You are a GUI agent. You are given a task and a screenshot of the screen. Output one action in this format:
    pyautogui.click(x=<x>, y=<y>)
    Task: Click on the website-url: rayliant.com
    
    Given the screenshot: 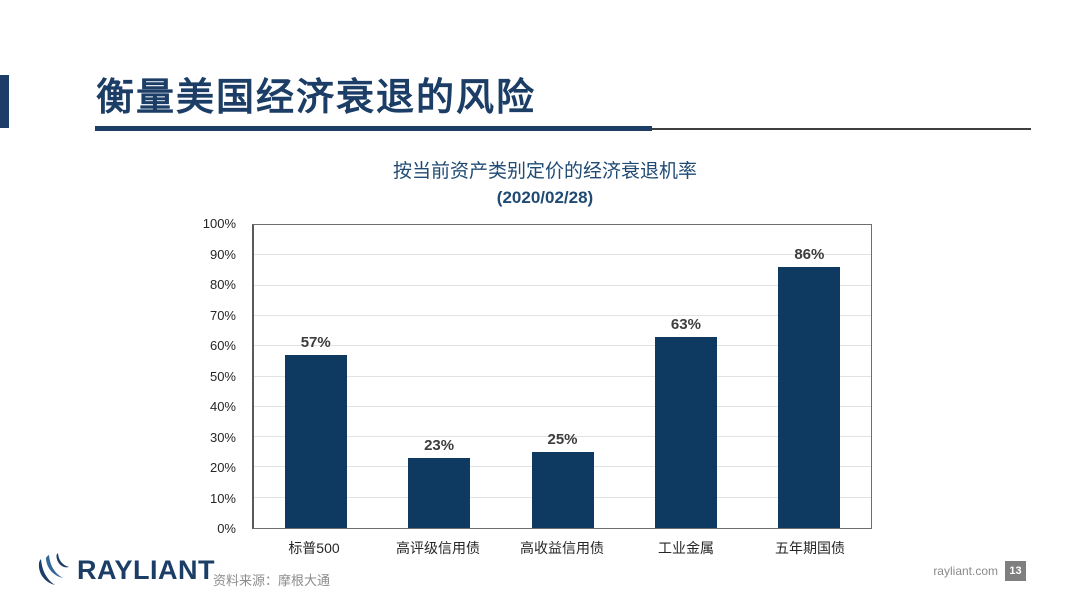 What is the action you would take?
    pyautogui.click(x=965, y=571)
    